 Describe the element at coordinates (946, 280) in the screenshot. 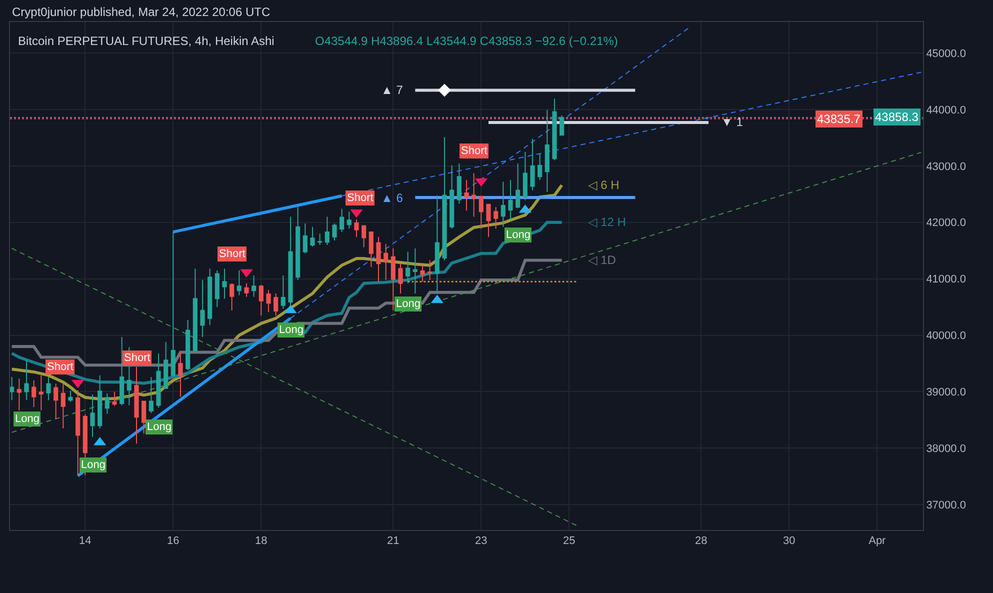

I see `y-tick-label: 41000.0` at that location.